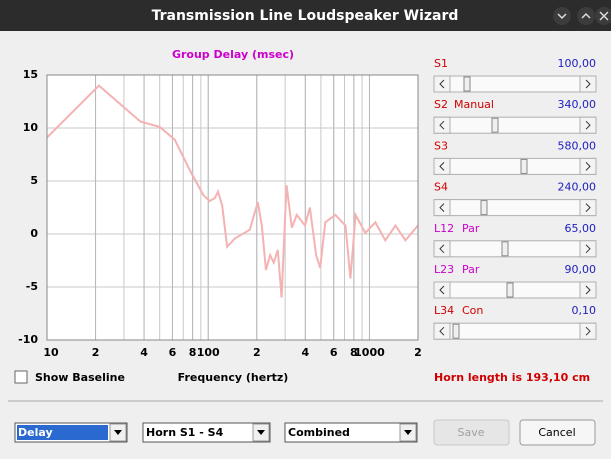 The width and height of the screenshot is (611, 459). What do you see at coordinates (208, 352) in the screenshot?
I see `x-tick-label: 100` at bounding box center [208, 352].